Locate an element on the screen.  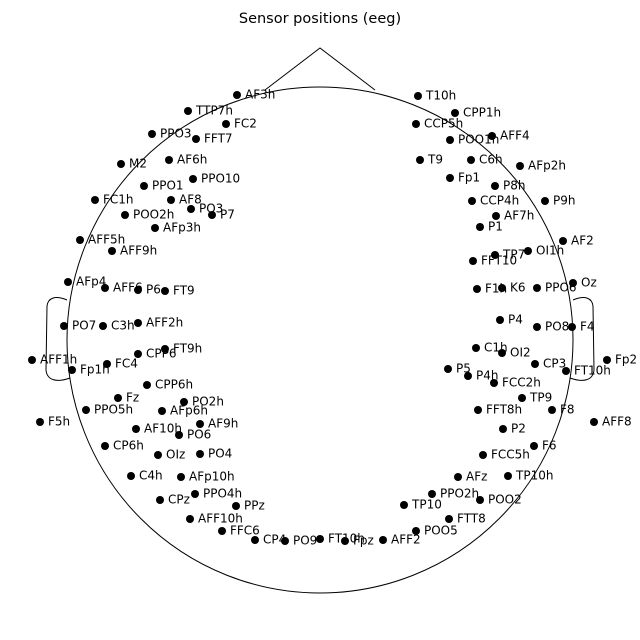
sensor-label: Fz is located at coordinates (132, 398).